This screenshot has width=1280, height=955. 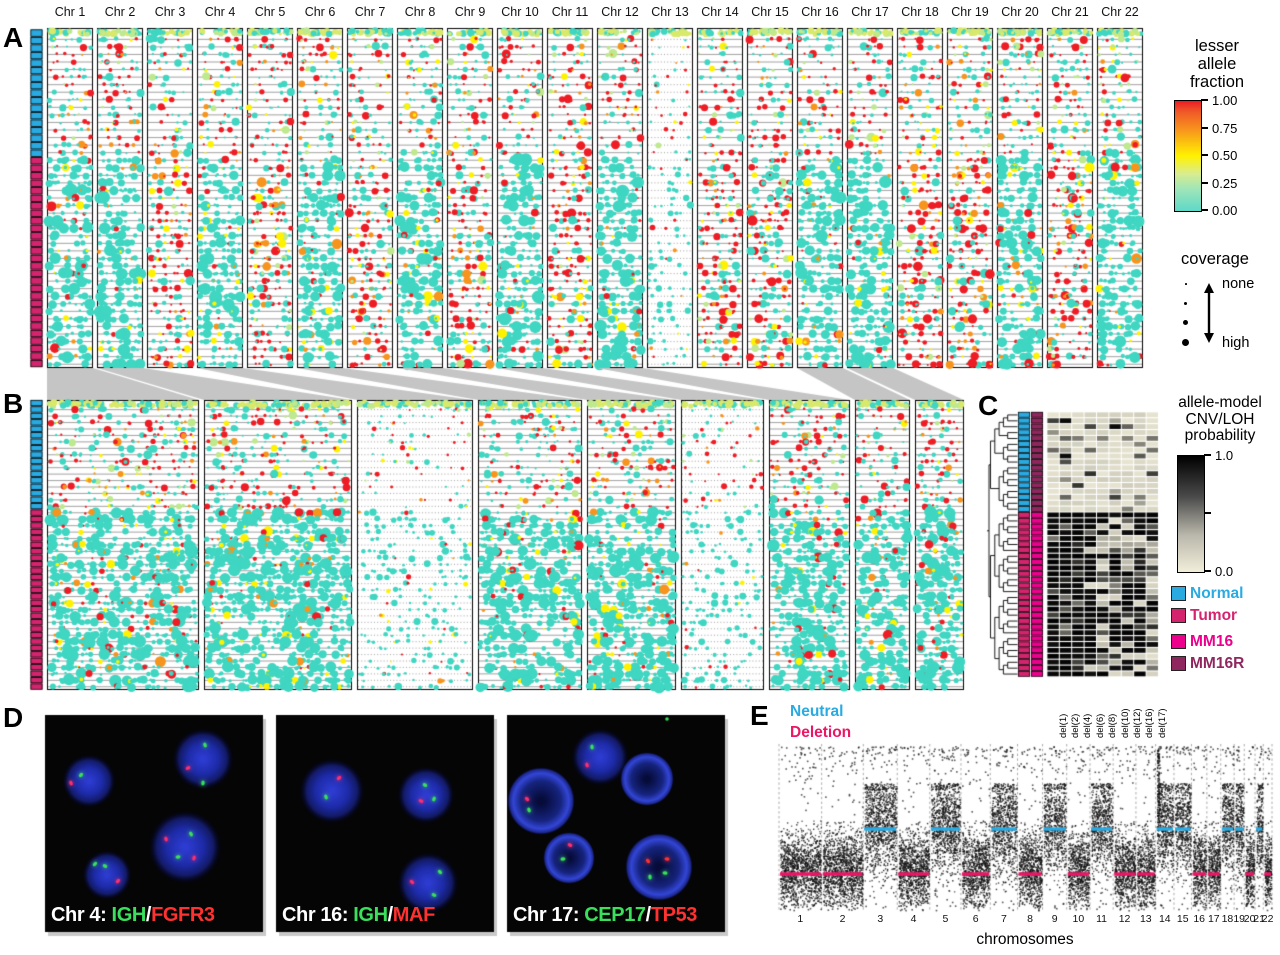 I want to click on e-tick-label: 18, so click(x=1227, y=919).